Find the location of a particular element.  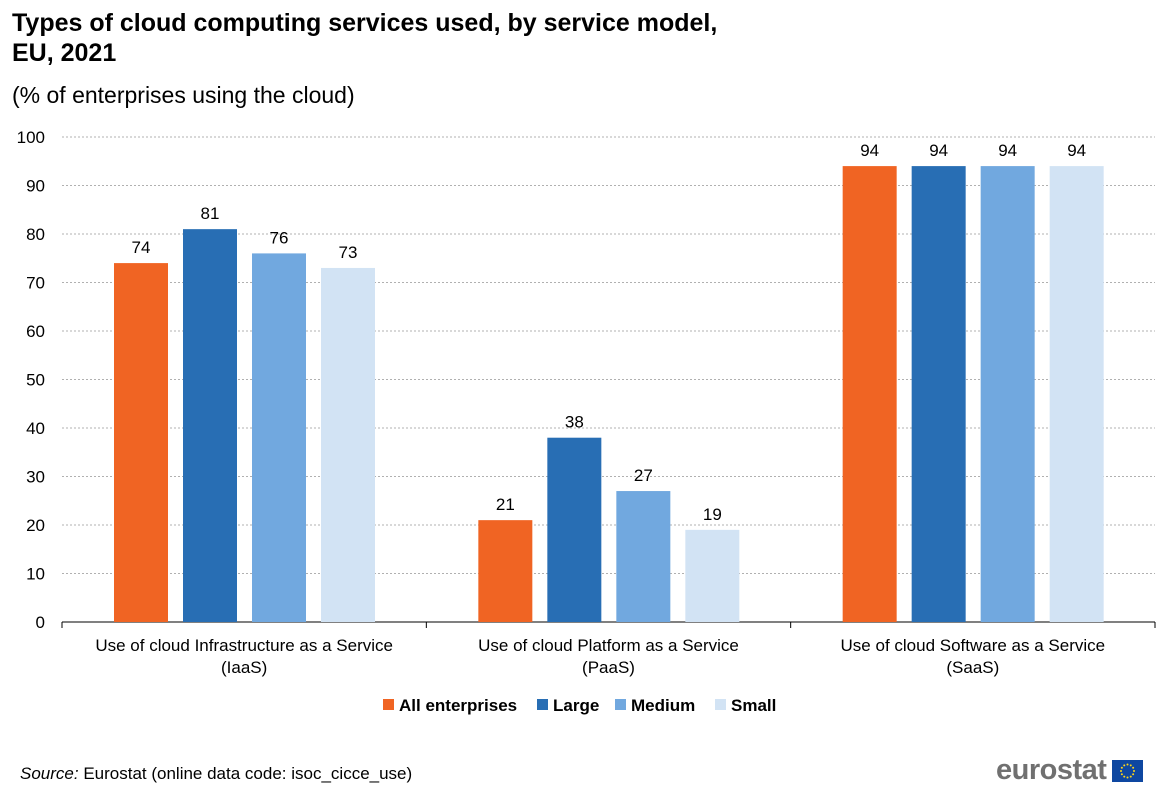

x-category-label: Use of cloud Platform as a Service is located at coordinates (608, 645).